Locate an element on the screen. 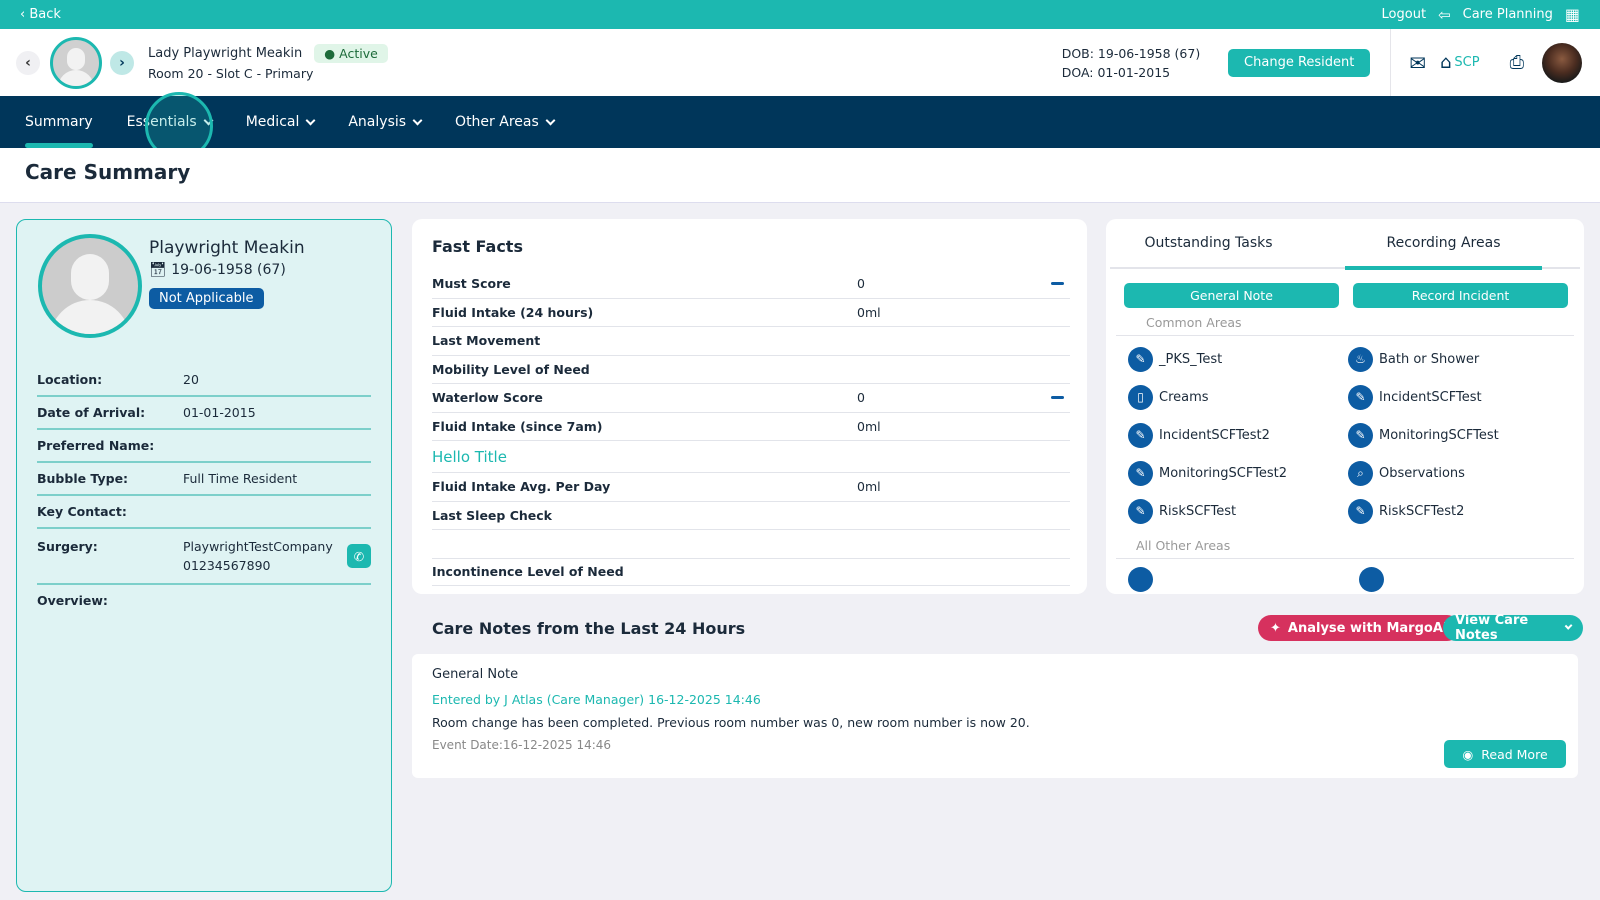 This screenshot has height=900, width=1600. area-label: RiskSCFTest is located at coordinates (1198, 511).